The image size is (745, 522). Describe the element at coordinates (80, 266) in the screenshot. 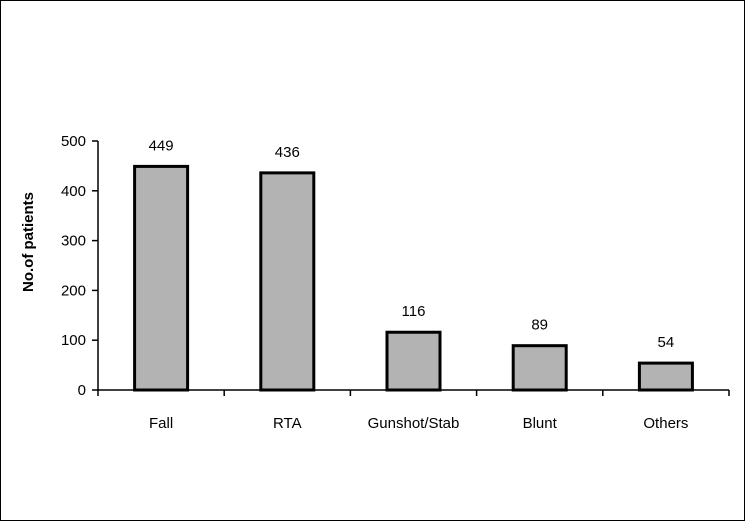

I see `y-axis: 0 100 200 300 400 500` at that location.